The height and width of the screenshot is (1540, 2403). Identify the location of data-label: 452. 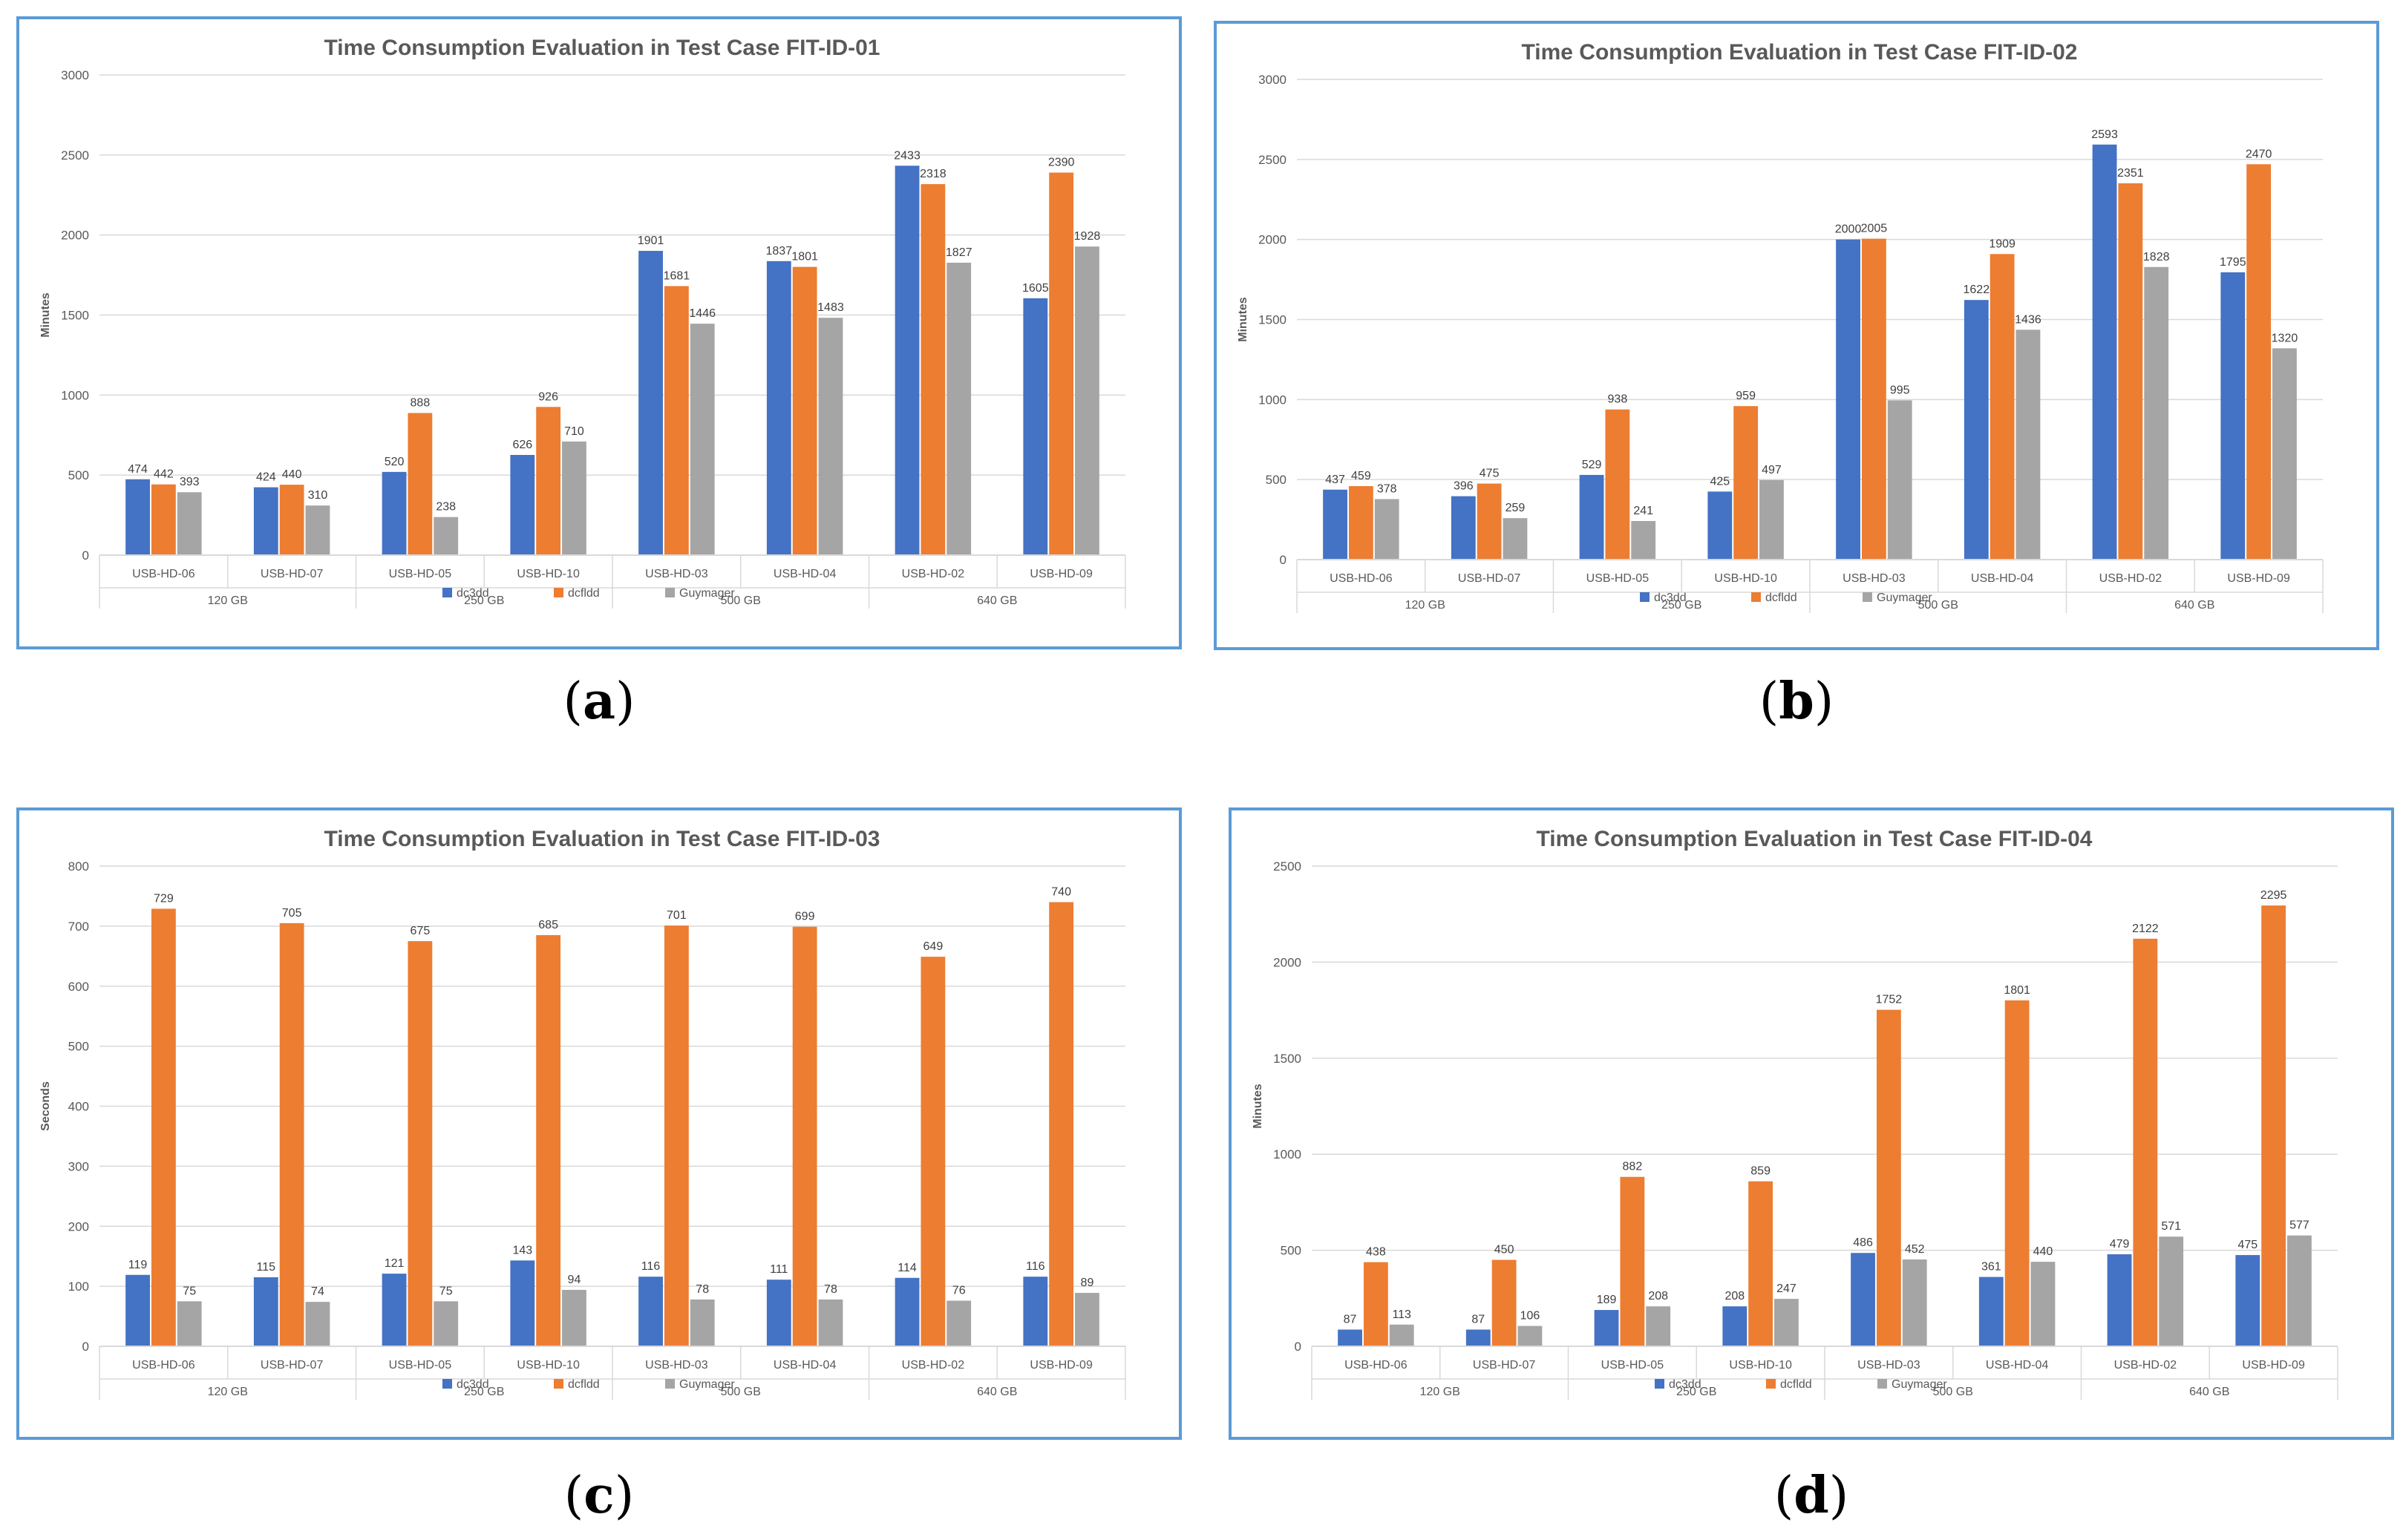
(1915, 1249).